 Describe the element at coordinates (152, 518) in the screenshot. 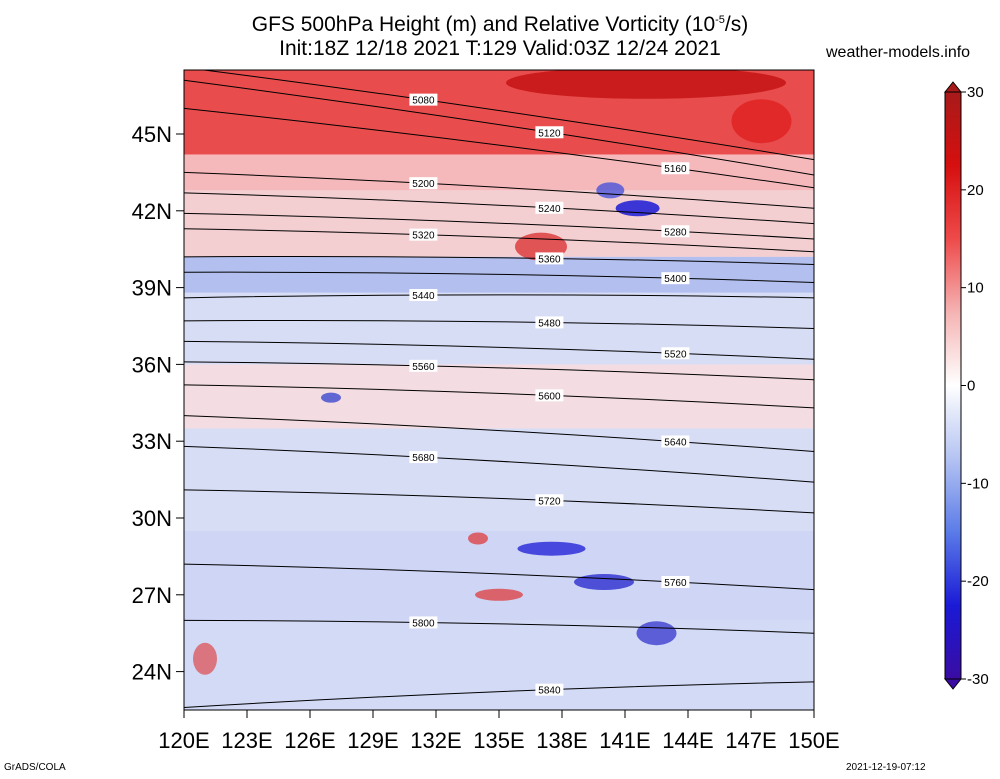

I see `y-tick-label: 30N` at that location.